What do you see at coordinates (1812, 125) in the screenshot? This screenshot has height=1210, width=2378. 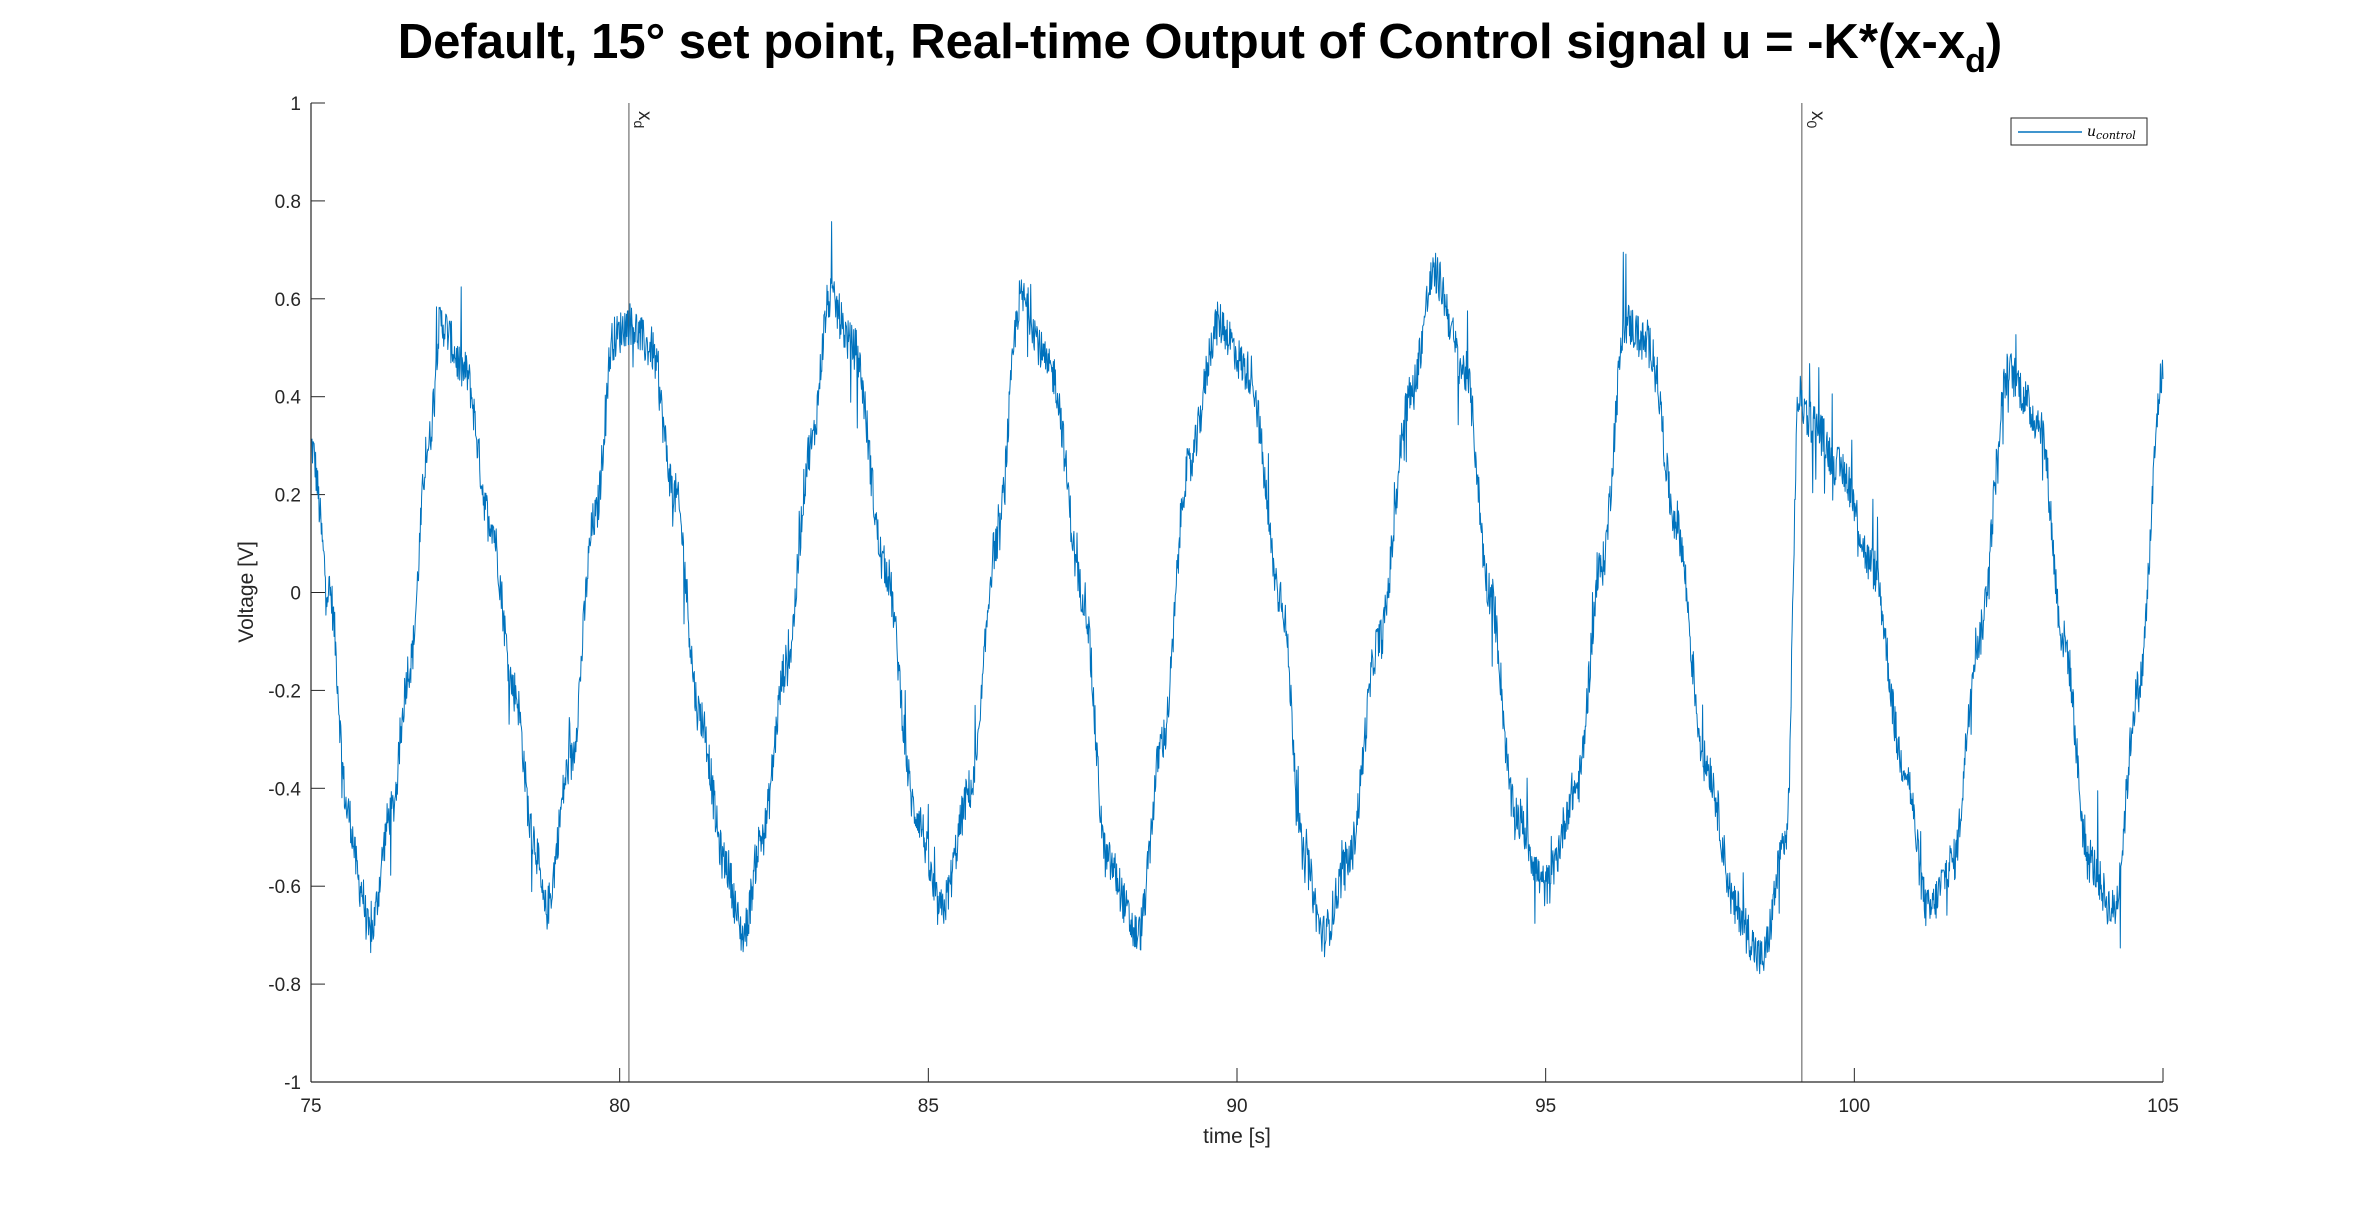 I see `vline-label-sub: 0` at bounding box center [1812, 125].